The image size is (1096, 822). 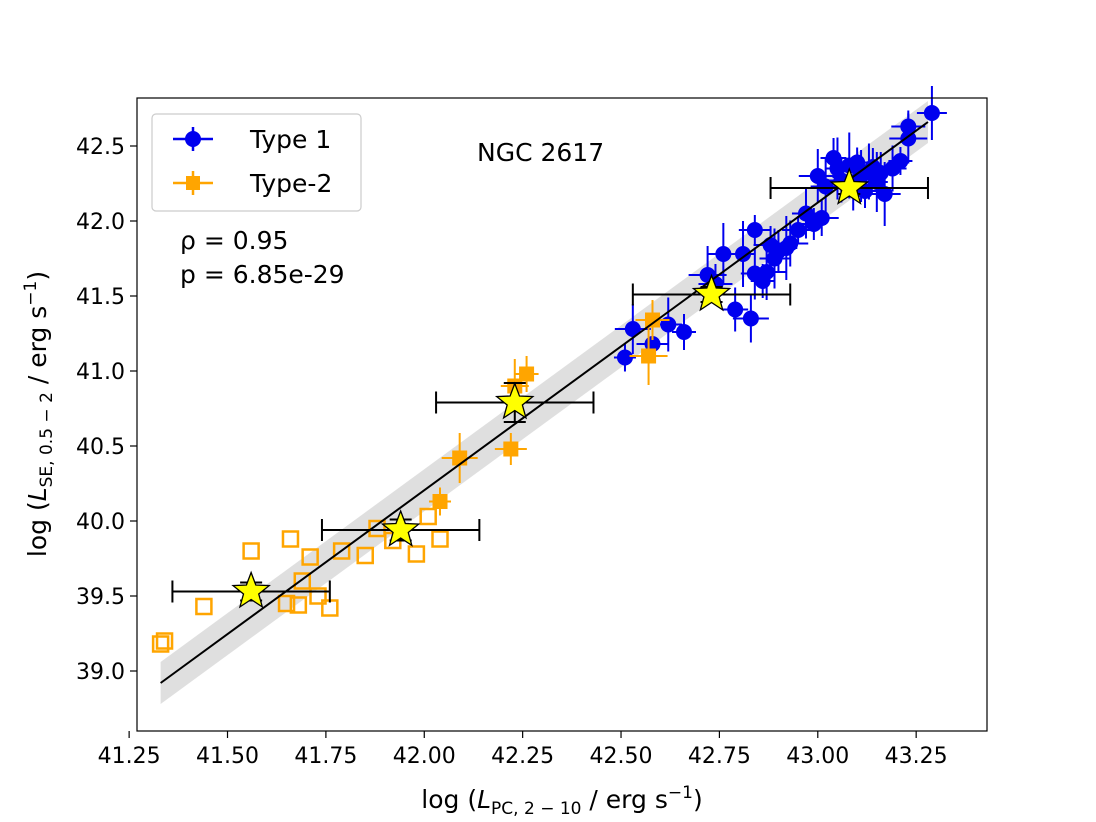 I want to click on x-tick-label: 41.75, so click(x=325, y=756).